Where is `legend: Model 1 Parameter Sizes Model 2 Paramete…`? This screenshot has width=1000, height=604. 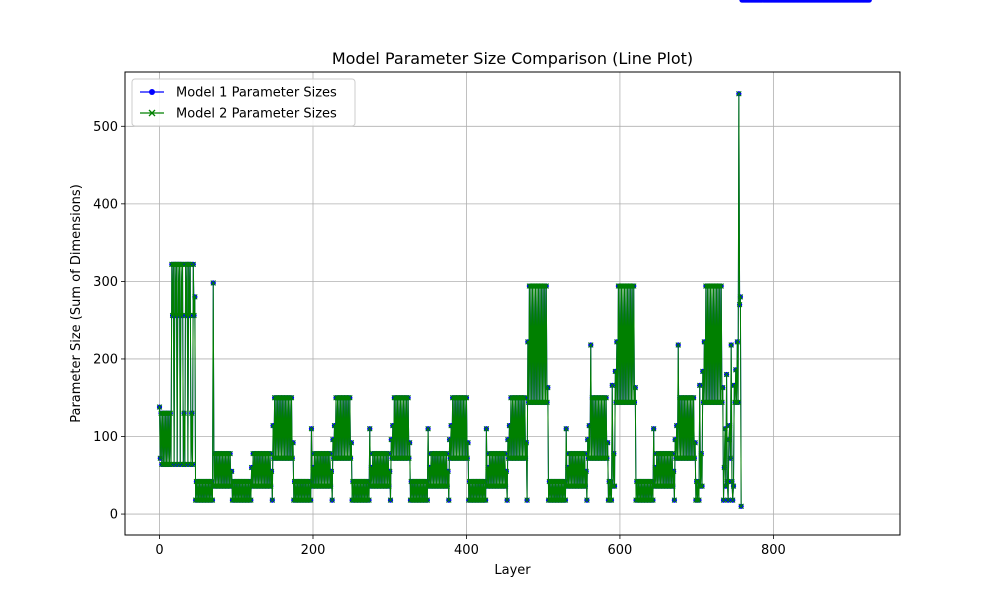 legend: Model 1 Parameter Sizes Model 2 Paramete… is located at coordinates (243, 102).